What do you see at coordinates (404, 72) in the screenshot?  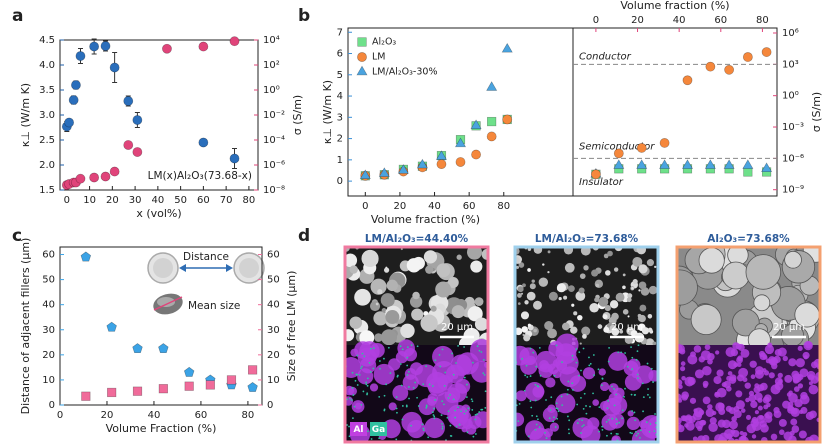 I see `legend-label: LM/Al₂O₃-30%` at bounding box center [404, 72].